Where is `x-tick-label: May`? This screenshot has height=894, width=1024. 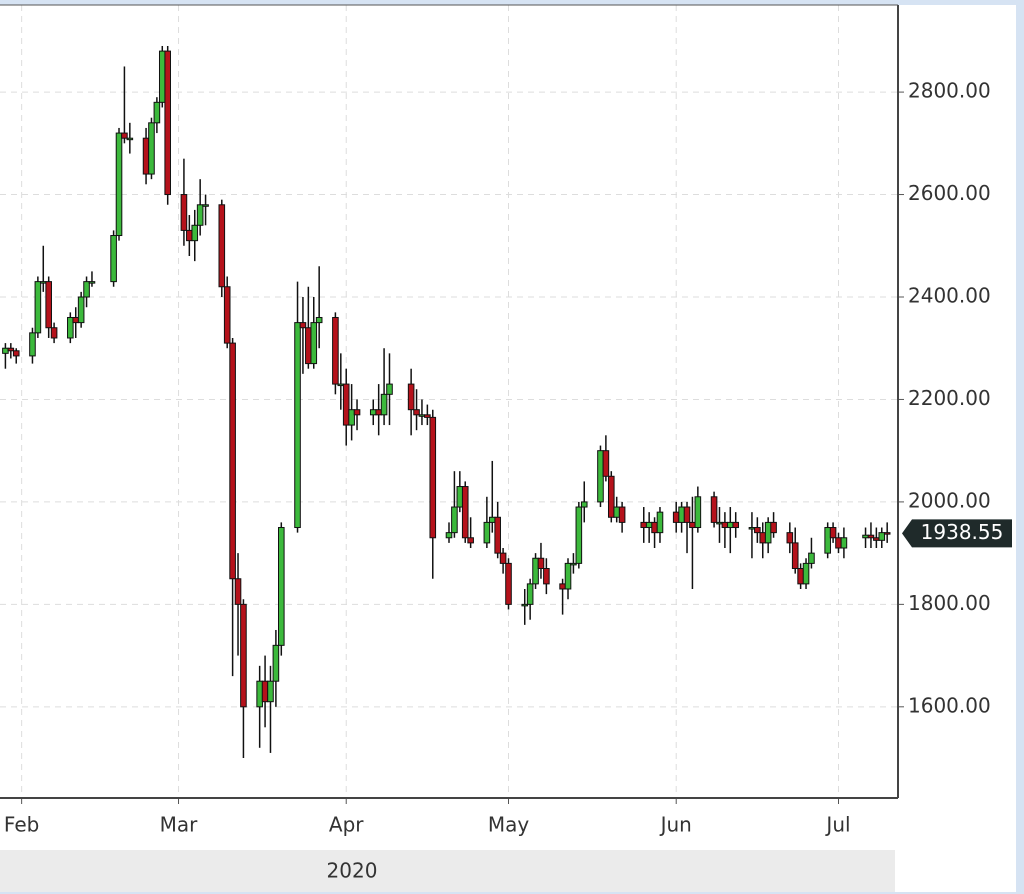 x-tick-label: May is located at coordinates (509, 825).